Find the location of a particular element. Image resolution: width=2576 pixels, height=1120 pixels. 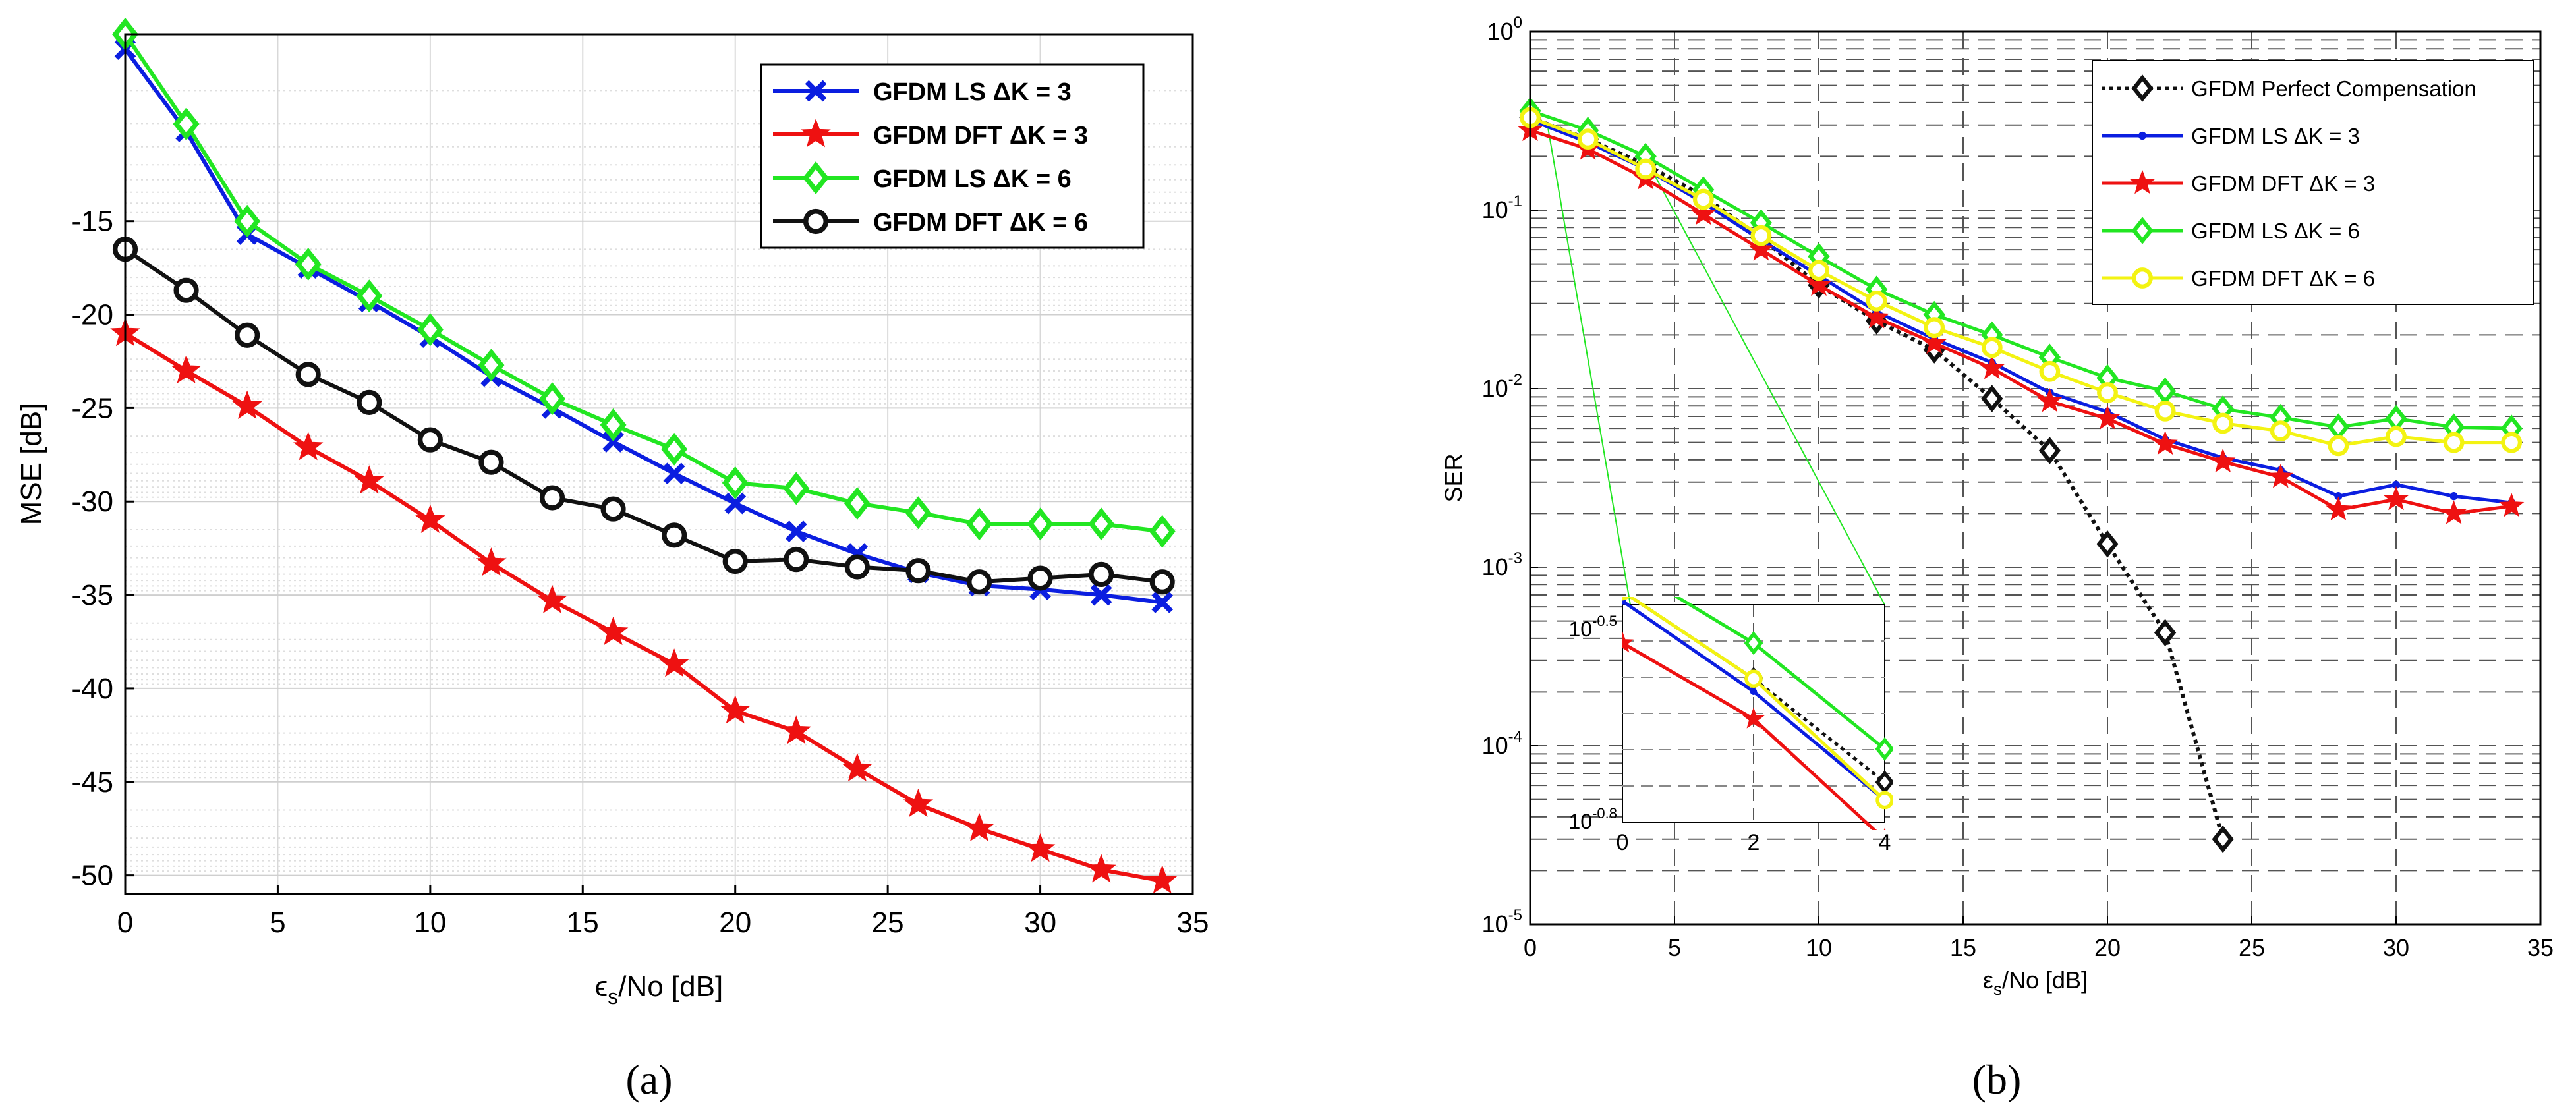

legend-item: GFDM LS ΔK = 6 is located at coordinates (923, 177).